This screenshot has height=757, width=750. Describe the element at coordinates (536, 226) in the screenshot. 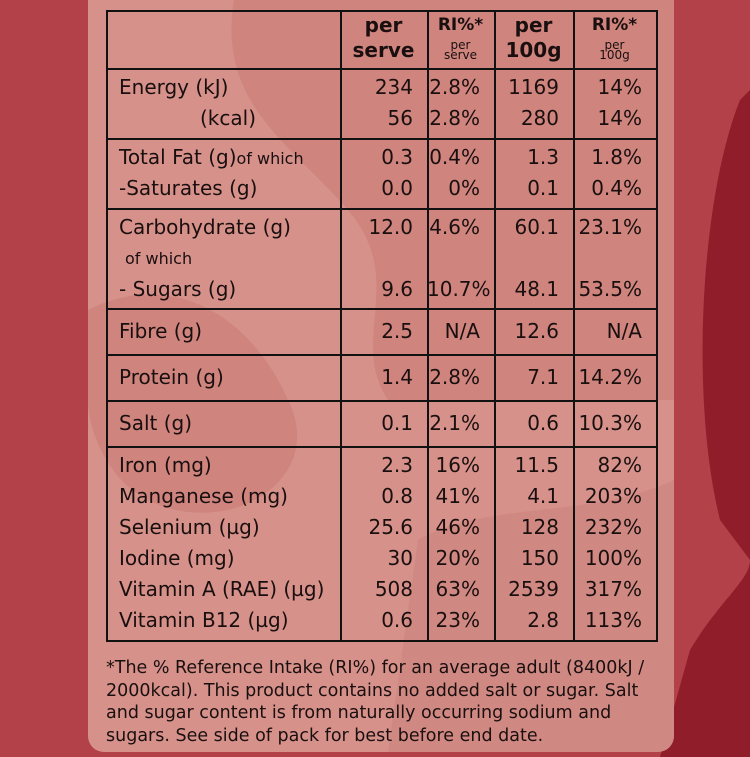

I see `cell-value: 60.1` at that location.